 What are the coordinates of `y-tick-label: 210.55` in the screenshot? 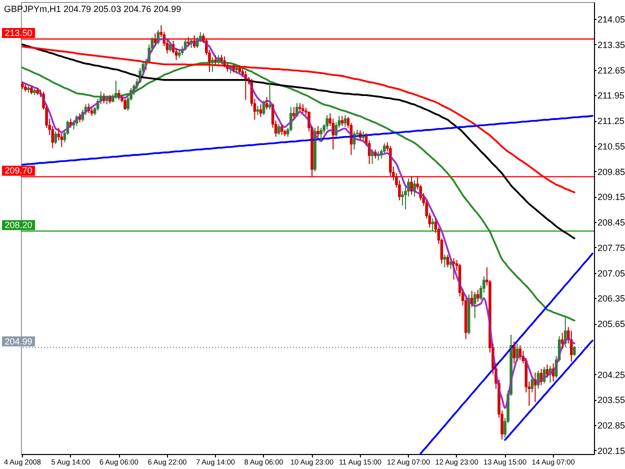 It's located at (611, 146).